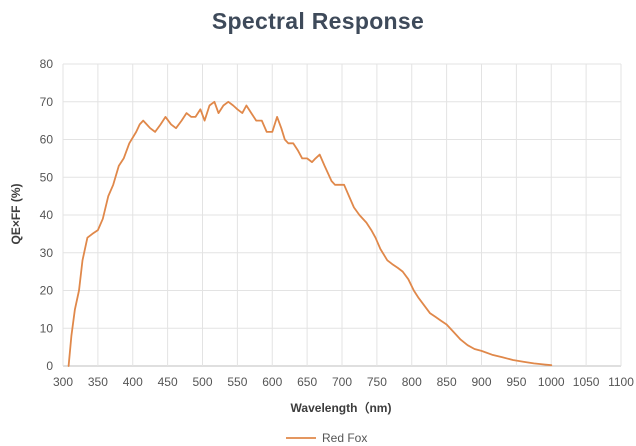  Describe the element at coordinates (621, 382) in the screenshot. I see `x-tick-label: 1100` at that location.